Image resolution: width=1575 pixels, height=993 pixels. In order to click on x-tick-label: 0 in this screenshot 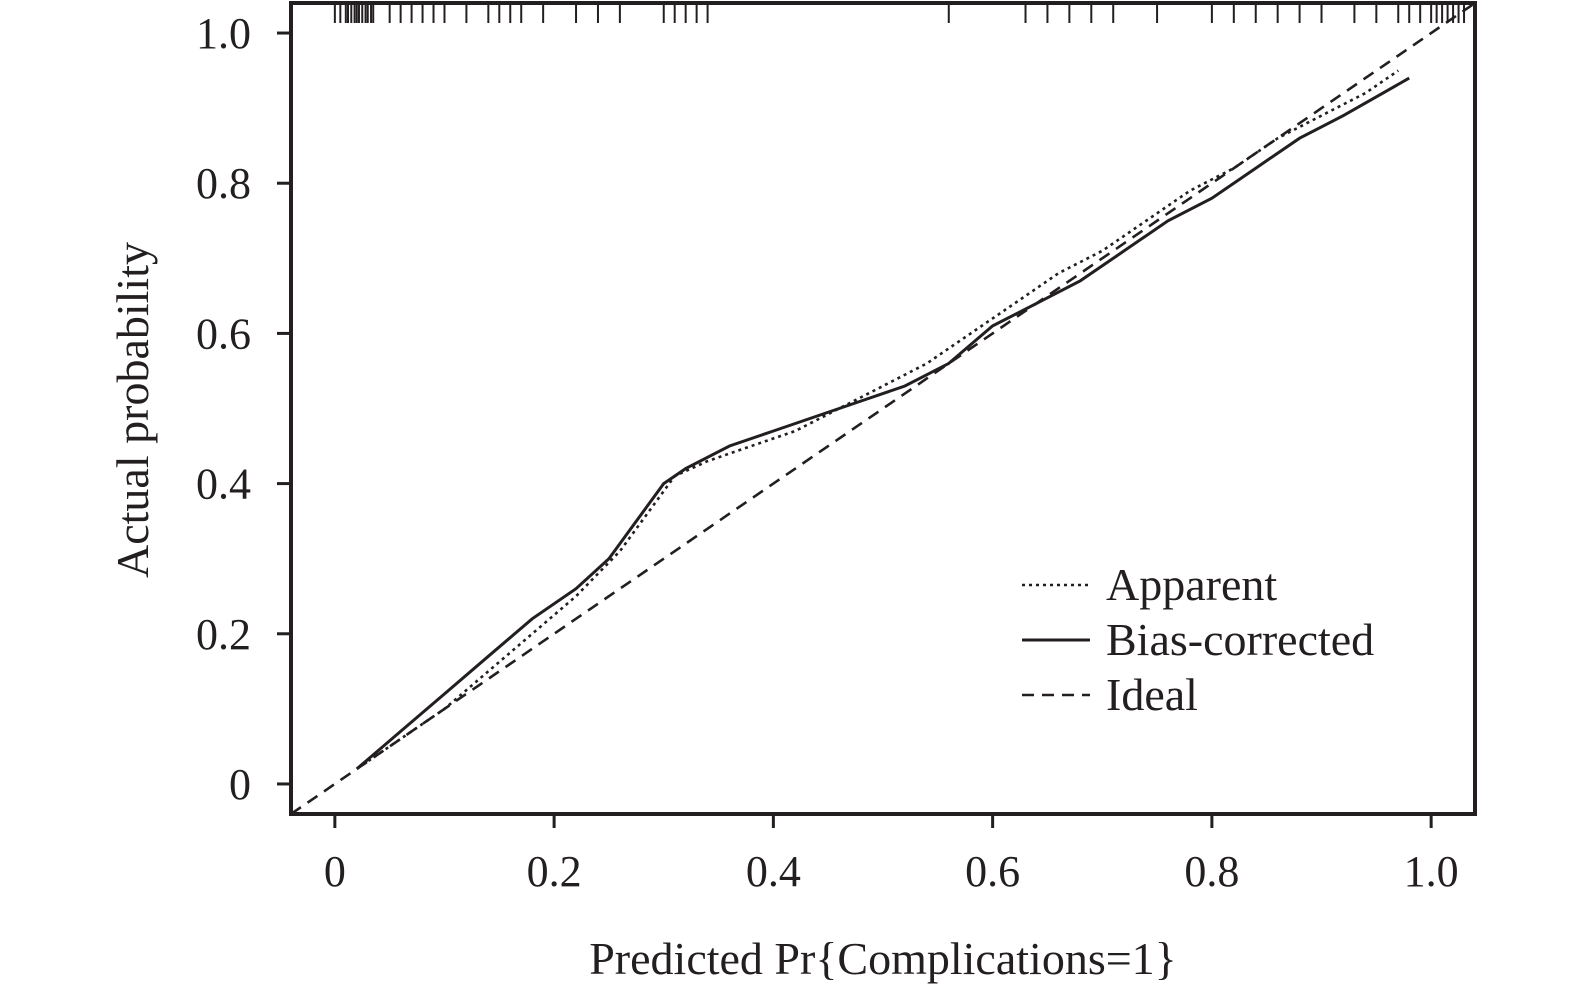, I will do `click(335, 871)`.